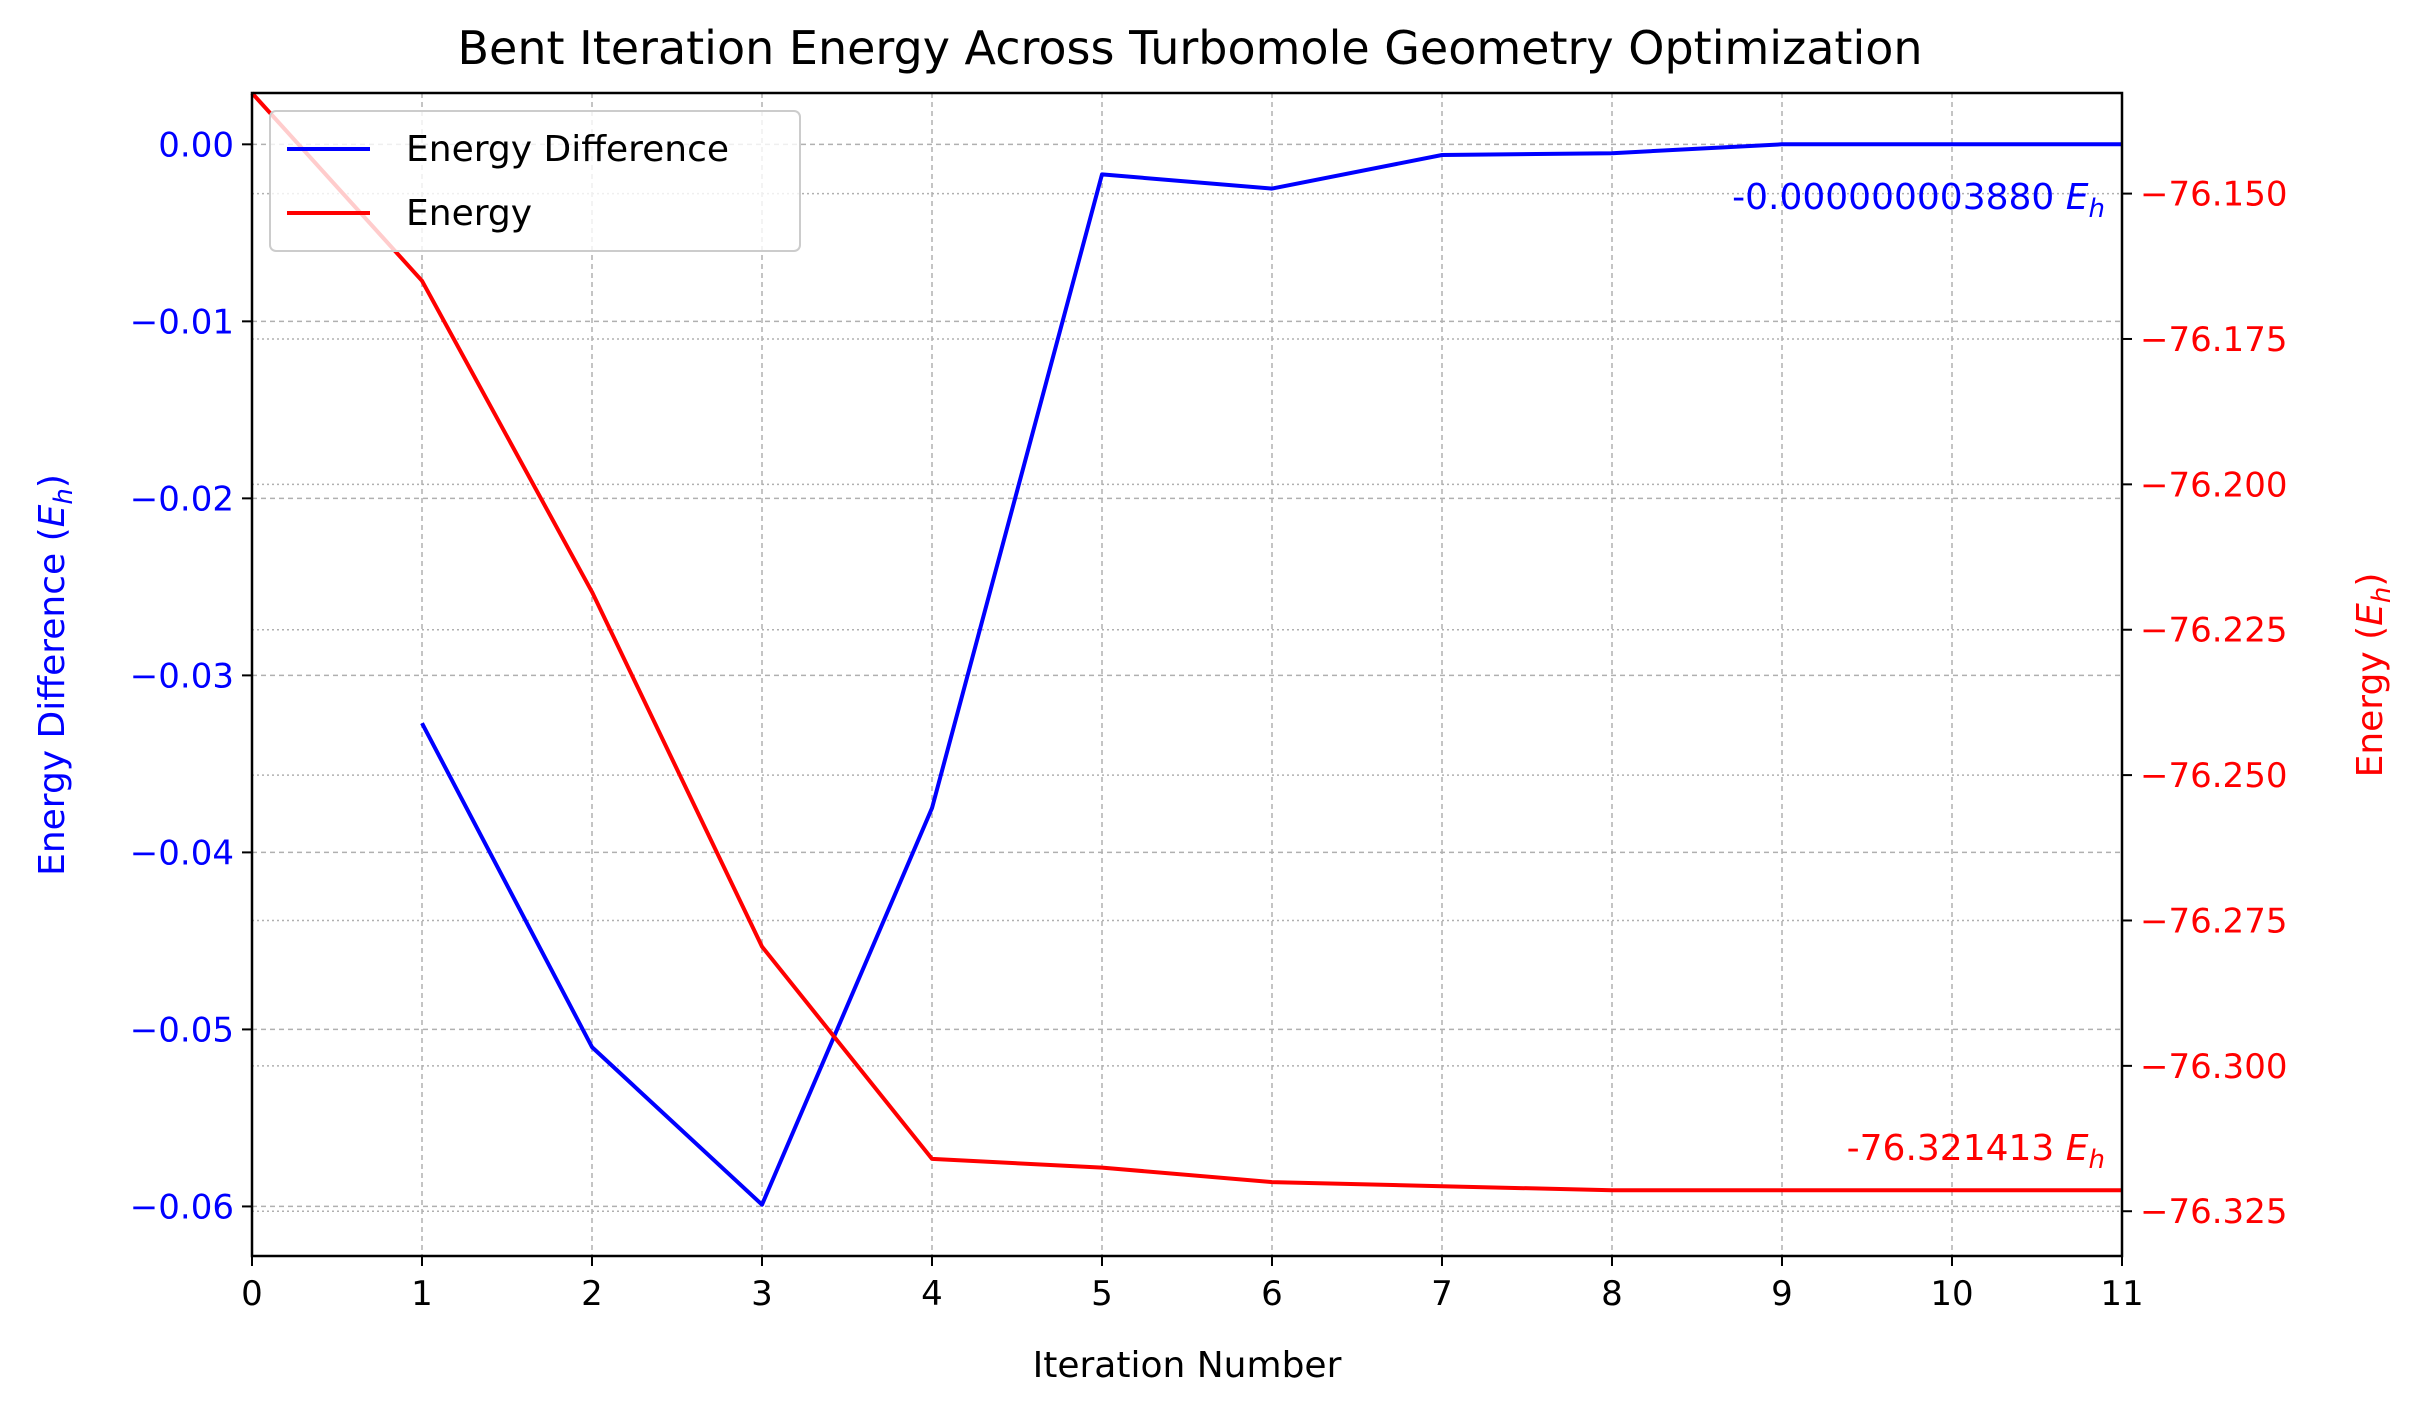 The width and height of the screenshot is (2412, 1407). I want to click on x-tick-label-3: 3, so click(762, 1294).